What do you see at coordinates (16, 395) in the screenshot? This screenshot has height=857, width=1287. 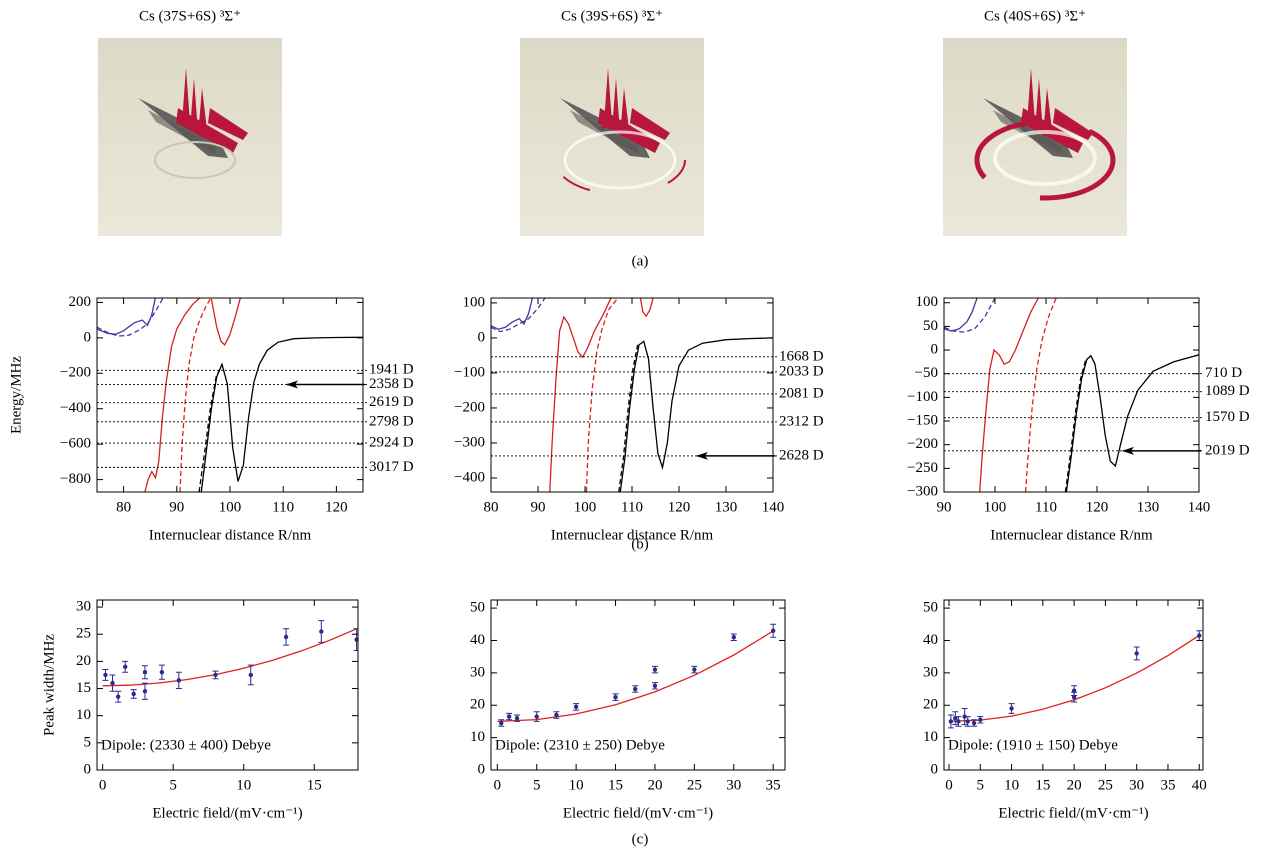 I see `y-axis-label: Energy/MHz` at bounding box center [16, 395].